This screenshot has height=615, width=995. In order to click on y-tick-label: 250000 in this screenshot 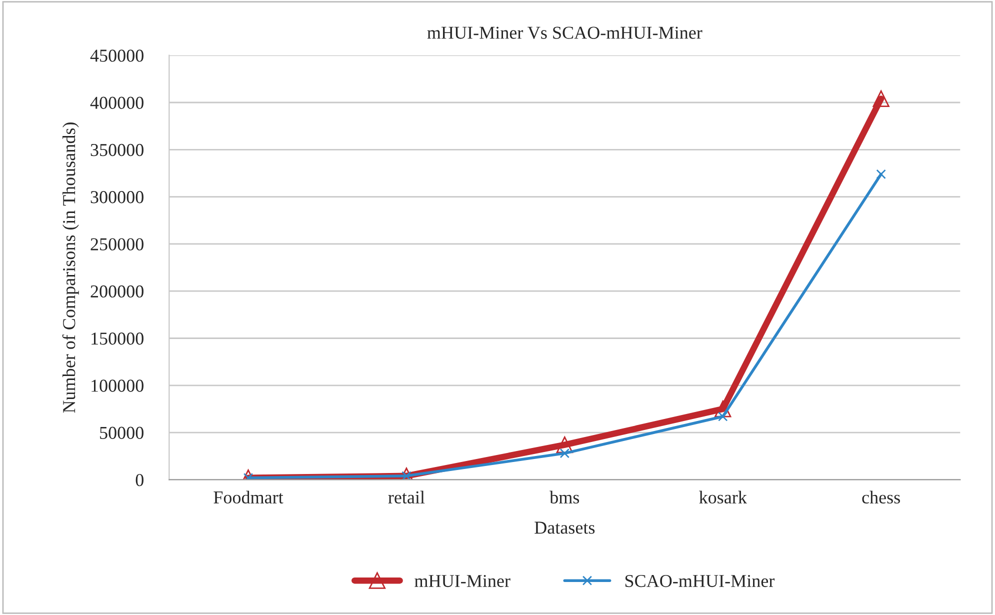, I will do `click(117, 244)`.